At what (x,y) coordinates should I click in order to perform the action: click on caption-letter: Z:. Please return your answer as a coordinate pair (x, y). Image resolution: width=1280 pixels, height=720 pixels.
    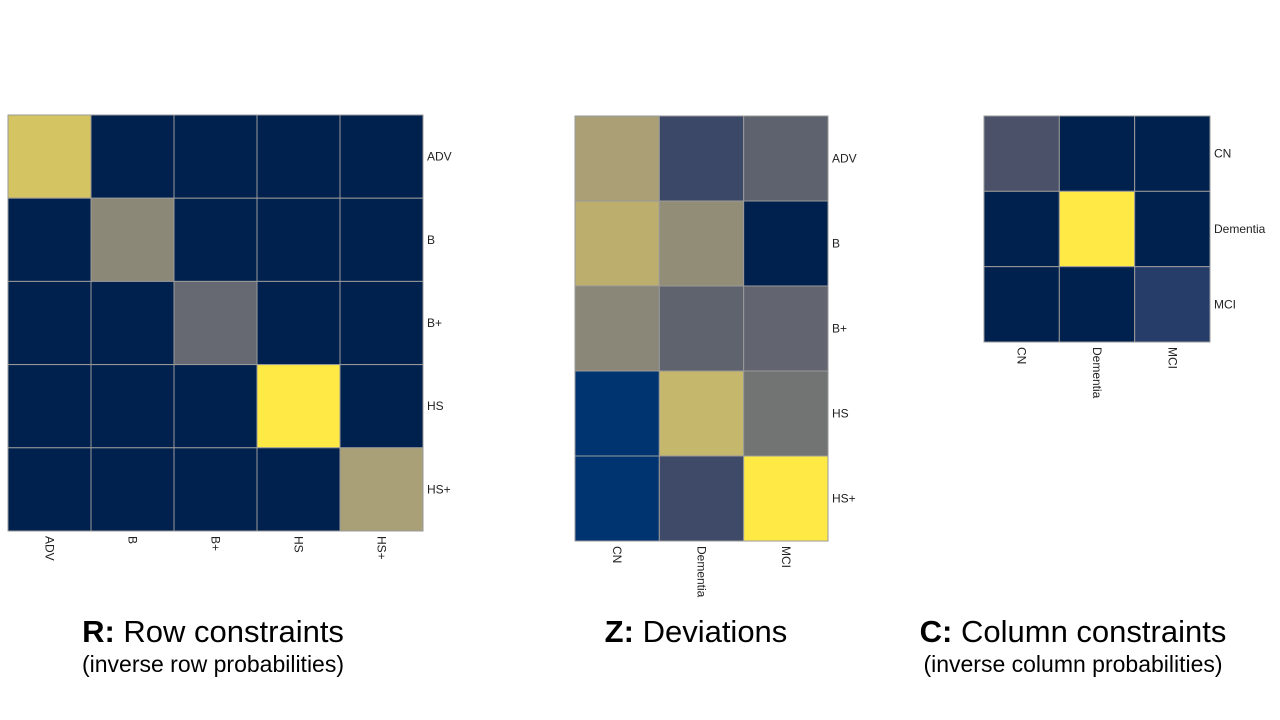
    Looking at the image, I should click on (619, 631).